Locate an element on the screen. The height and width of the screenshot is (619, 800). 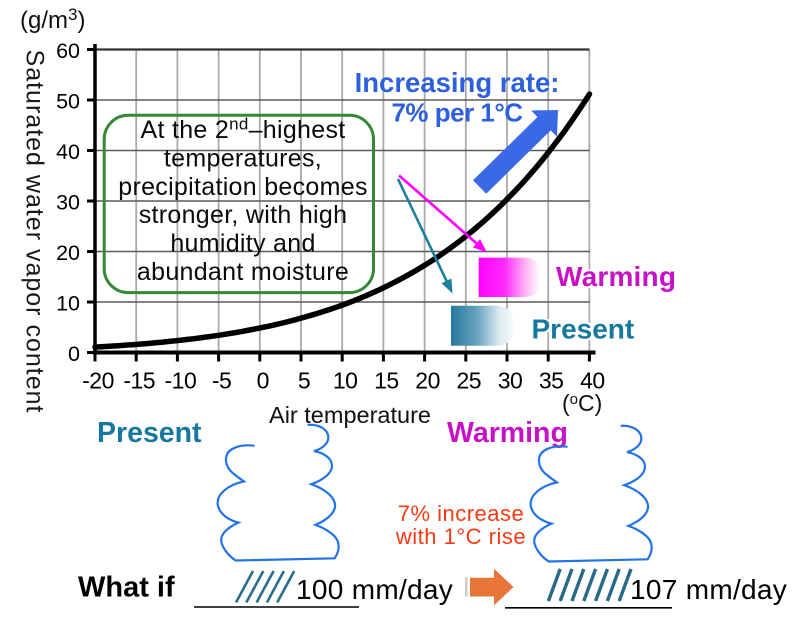
svg-text: 7% increase is located at coordinates (461, 513).